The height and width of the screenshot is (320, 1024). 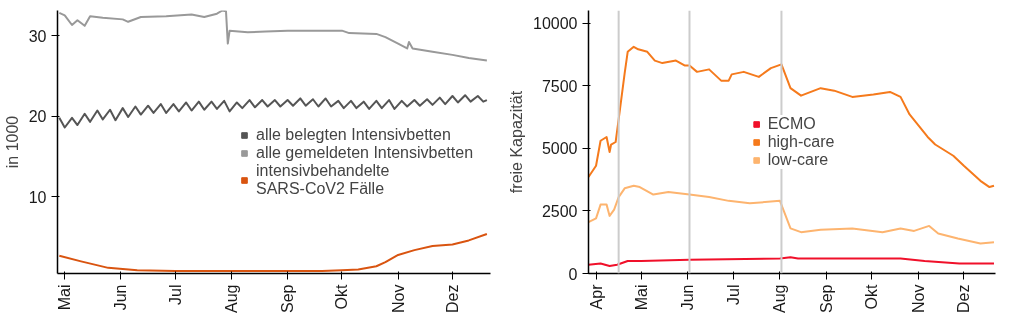 What do you see at coordinates (37, 117) in the screenshot?
I see `y-tick-label: 20` at bounding box center [37, 117].